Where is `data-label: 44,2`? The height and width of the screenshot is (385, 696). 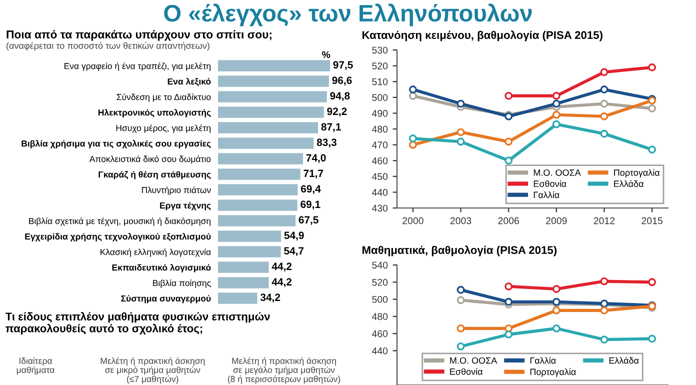
data-label: 44,2 is located at coordinates (282, 283).